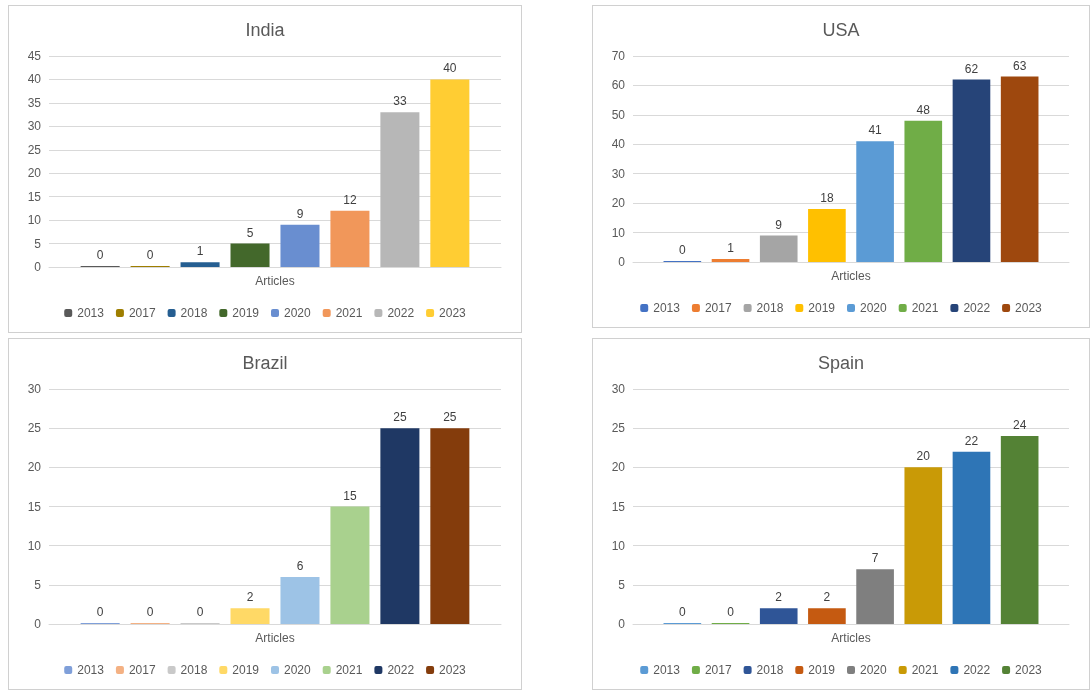 The height and width of the screenshot is (690, 1090). I want to click on chart-title: India, so click(265, 30).